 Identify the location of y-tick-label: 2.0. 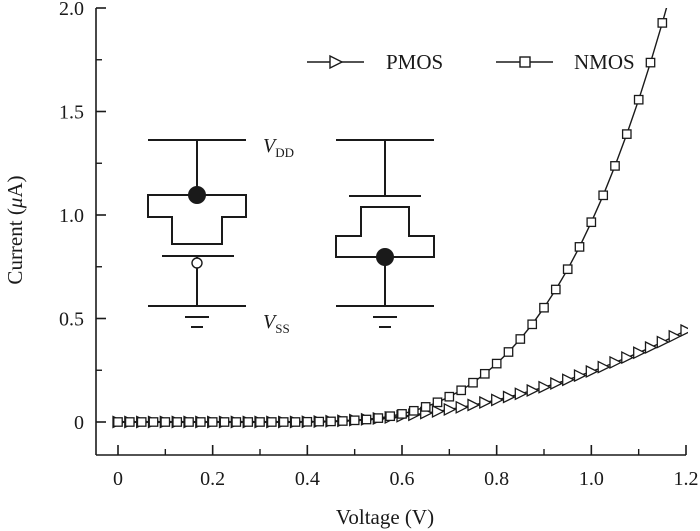
(71, 10).